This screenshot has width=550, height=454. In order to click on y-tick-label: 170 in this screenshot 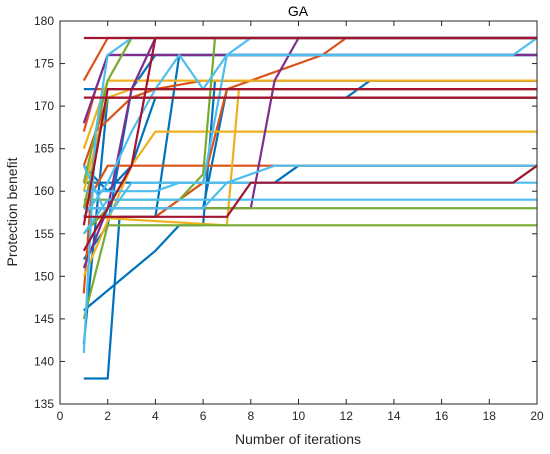, I will do `click(44, 106)`.